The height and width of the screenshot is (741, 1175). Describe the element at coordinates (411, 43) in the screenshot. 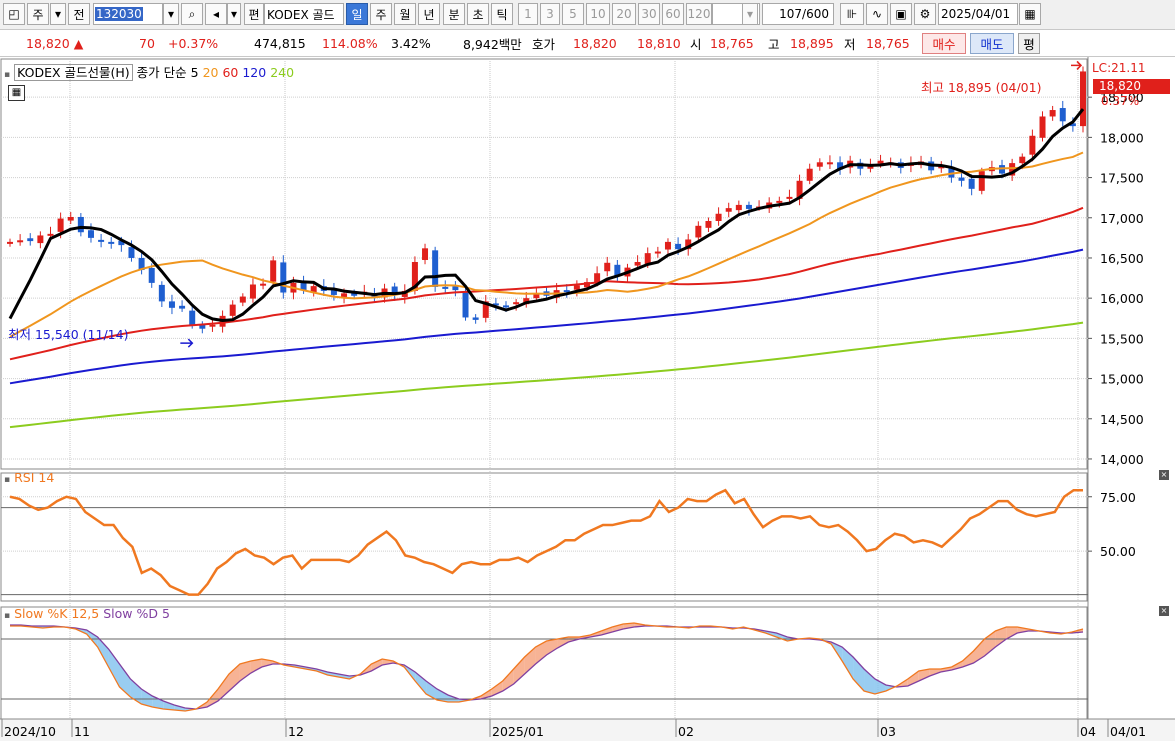

I see `turnover: 3.42%` at that location.